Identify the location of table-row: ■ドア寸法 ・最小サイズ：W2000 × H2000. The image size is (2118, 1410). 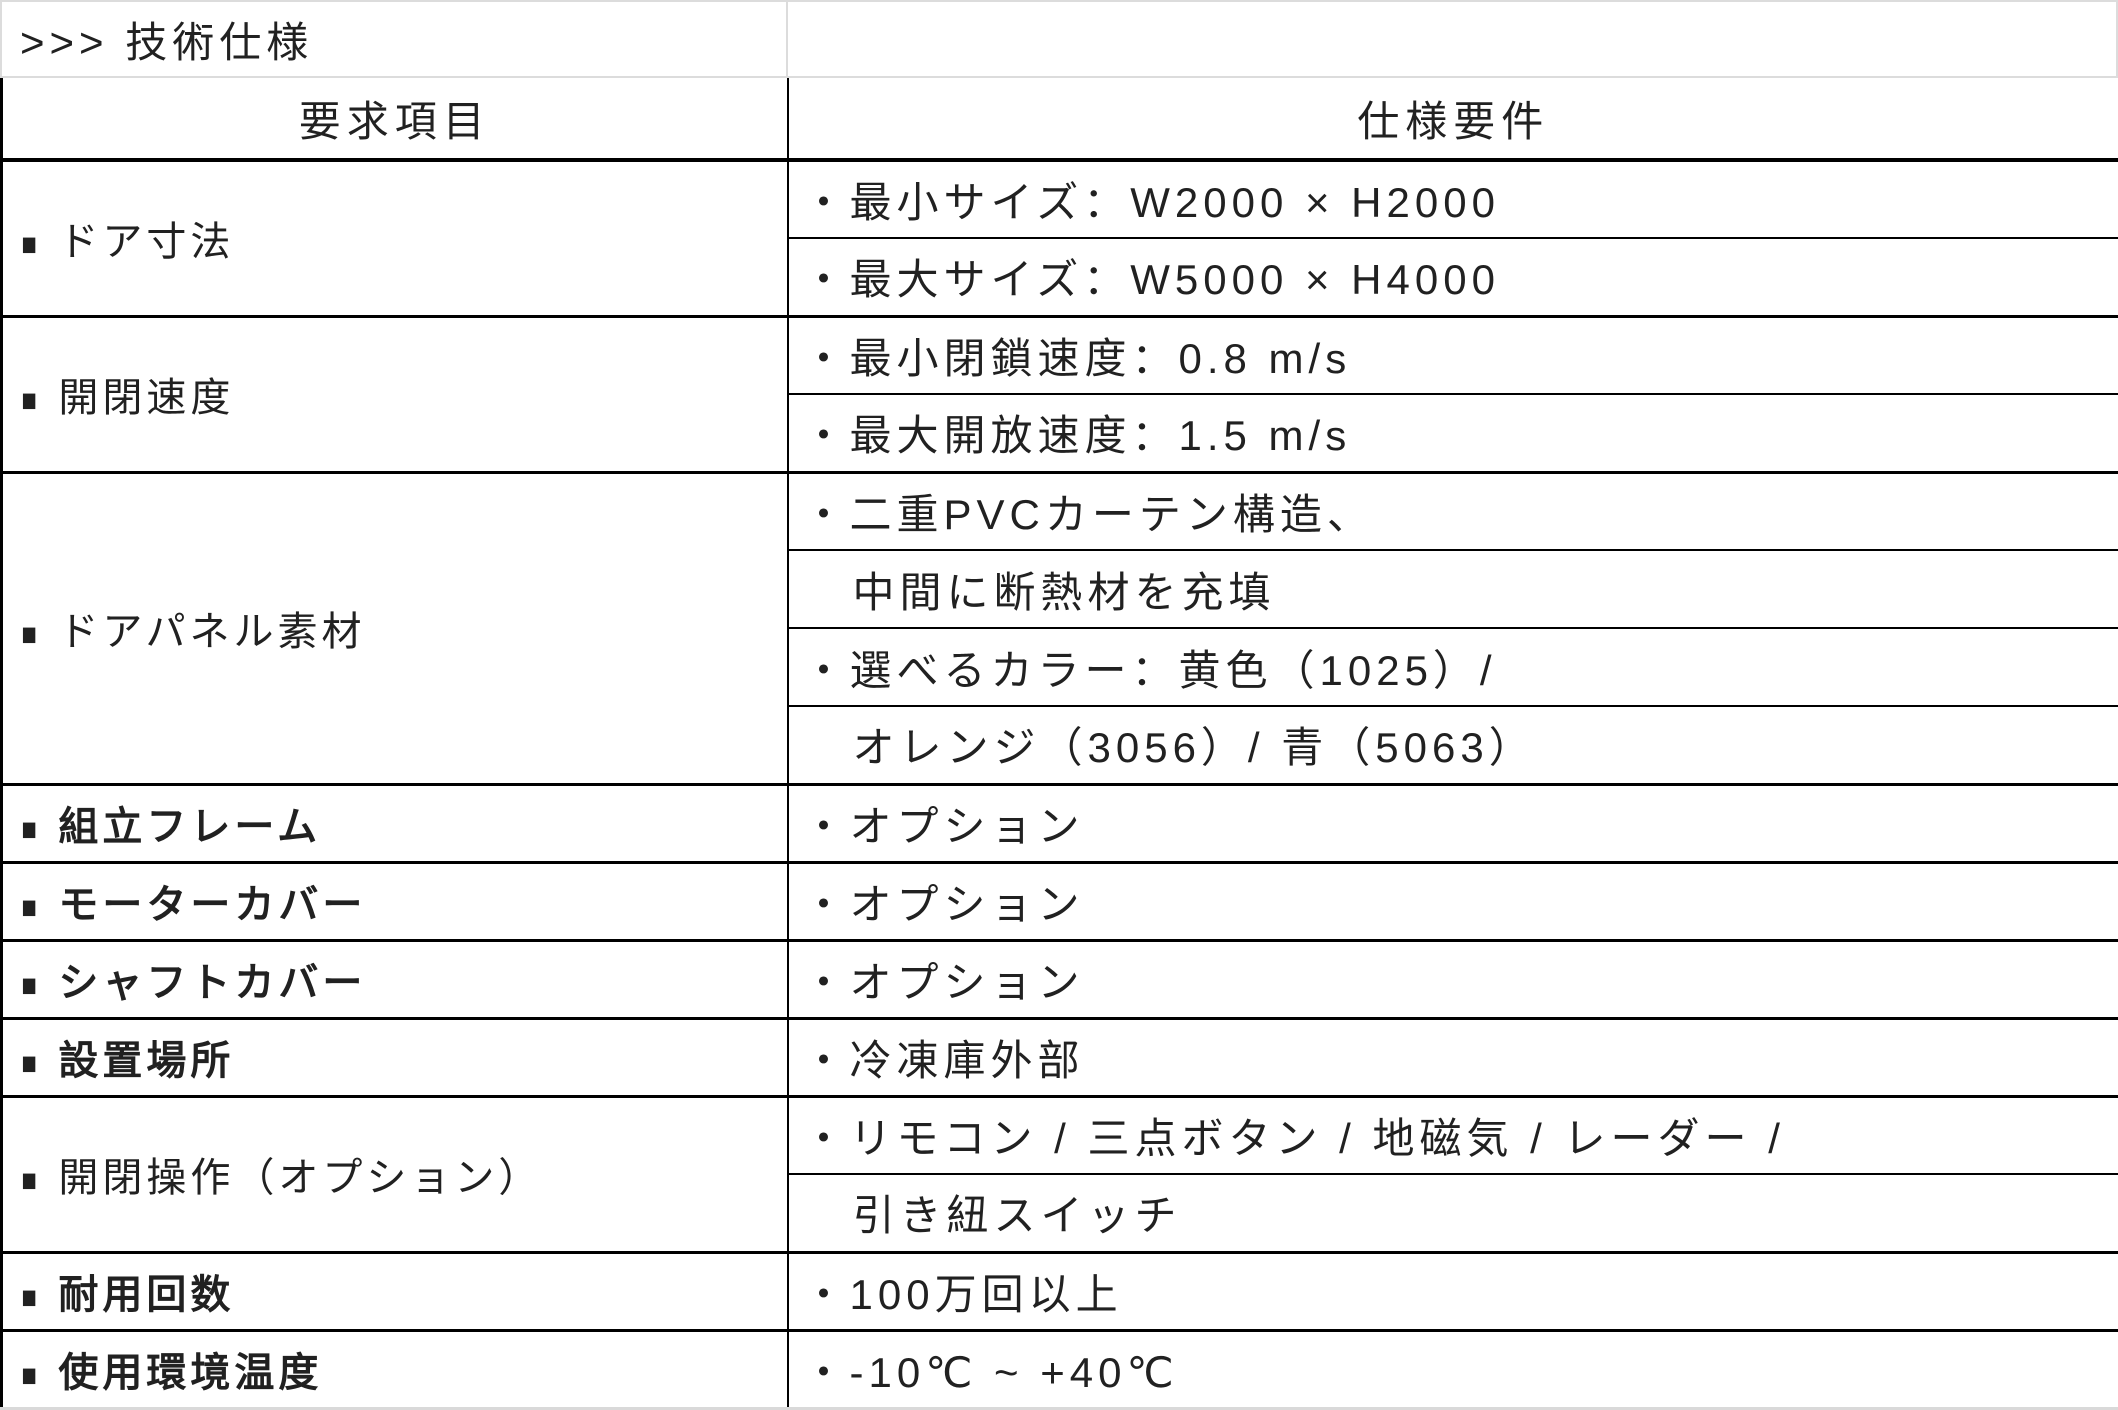
(1060, 199).